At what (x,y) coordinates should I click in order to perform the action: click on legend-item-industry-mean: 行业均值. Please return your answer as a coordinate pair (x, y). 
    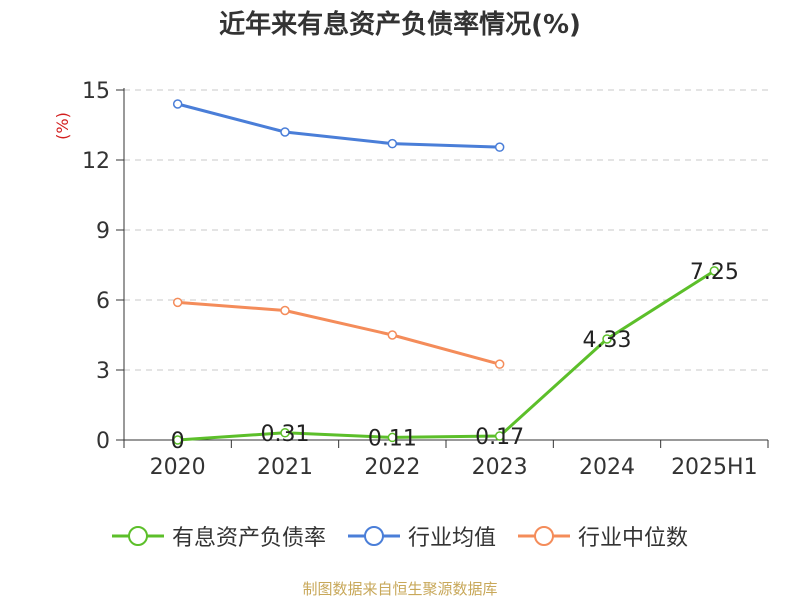
    Looking at the image, I should click on (421, 536).